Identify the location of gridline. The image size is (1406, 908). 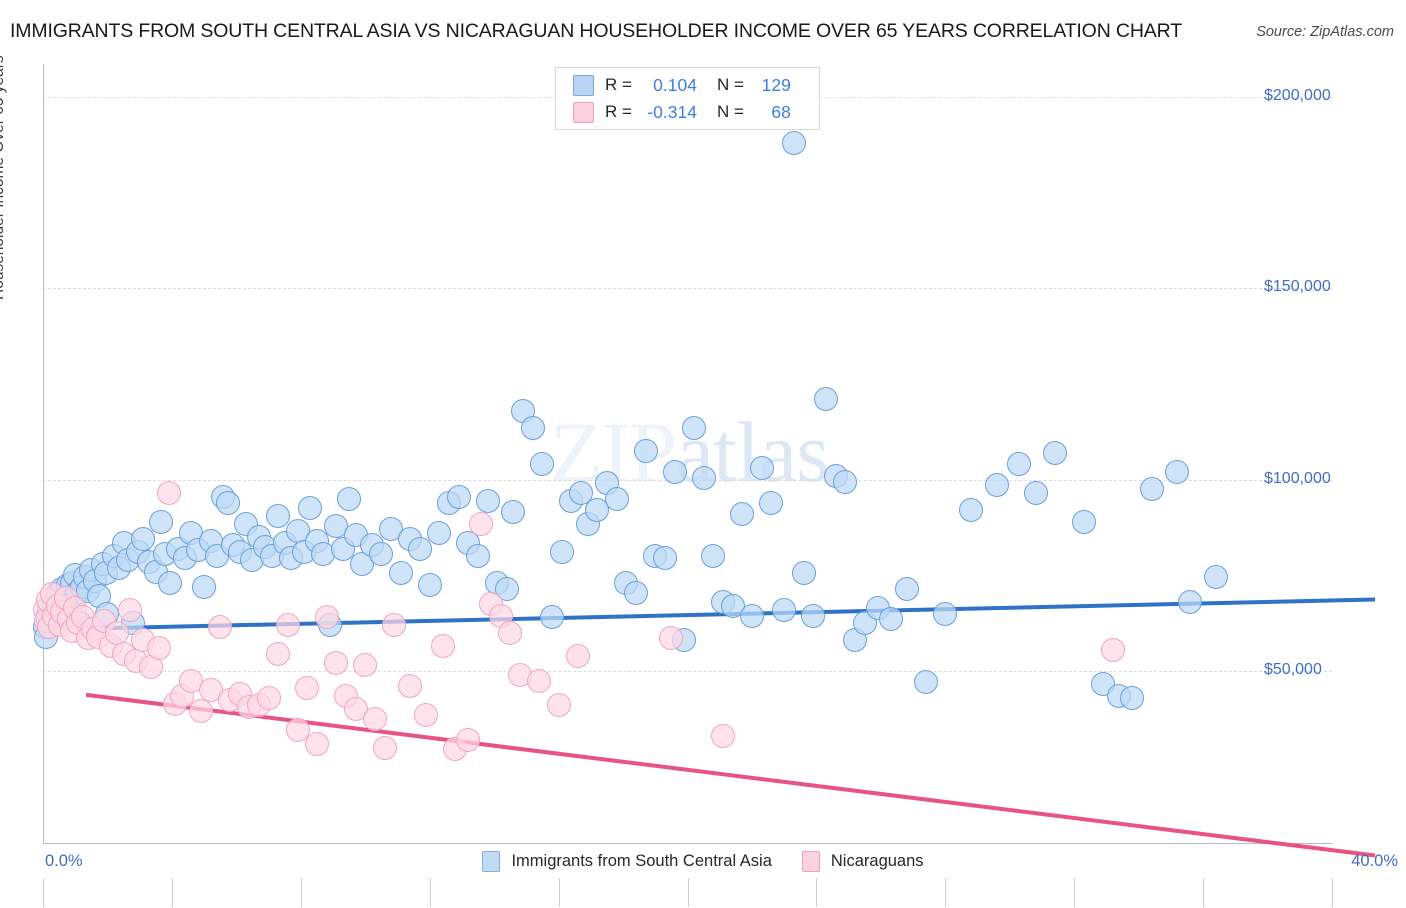
(687, 480).